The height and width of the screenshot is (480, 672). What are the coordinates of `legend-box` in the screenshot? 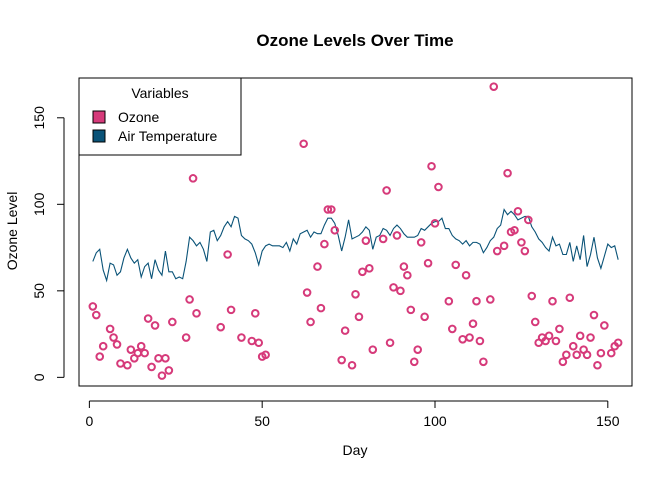 It's located at (160, 116).